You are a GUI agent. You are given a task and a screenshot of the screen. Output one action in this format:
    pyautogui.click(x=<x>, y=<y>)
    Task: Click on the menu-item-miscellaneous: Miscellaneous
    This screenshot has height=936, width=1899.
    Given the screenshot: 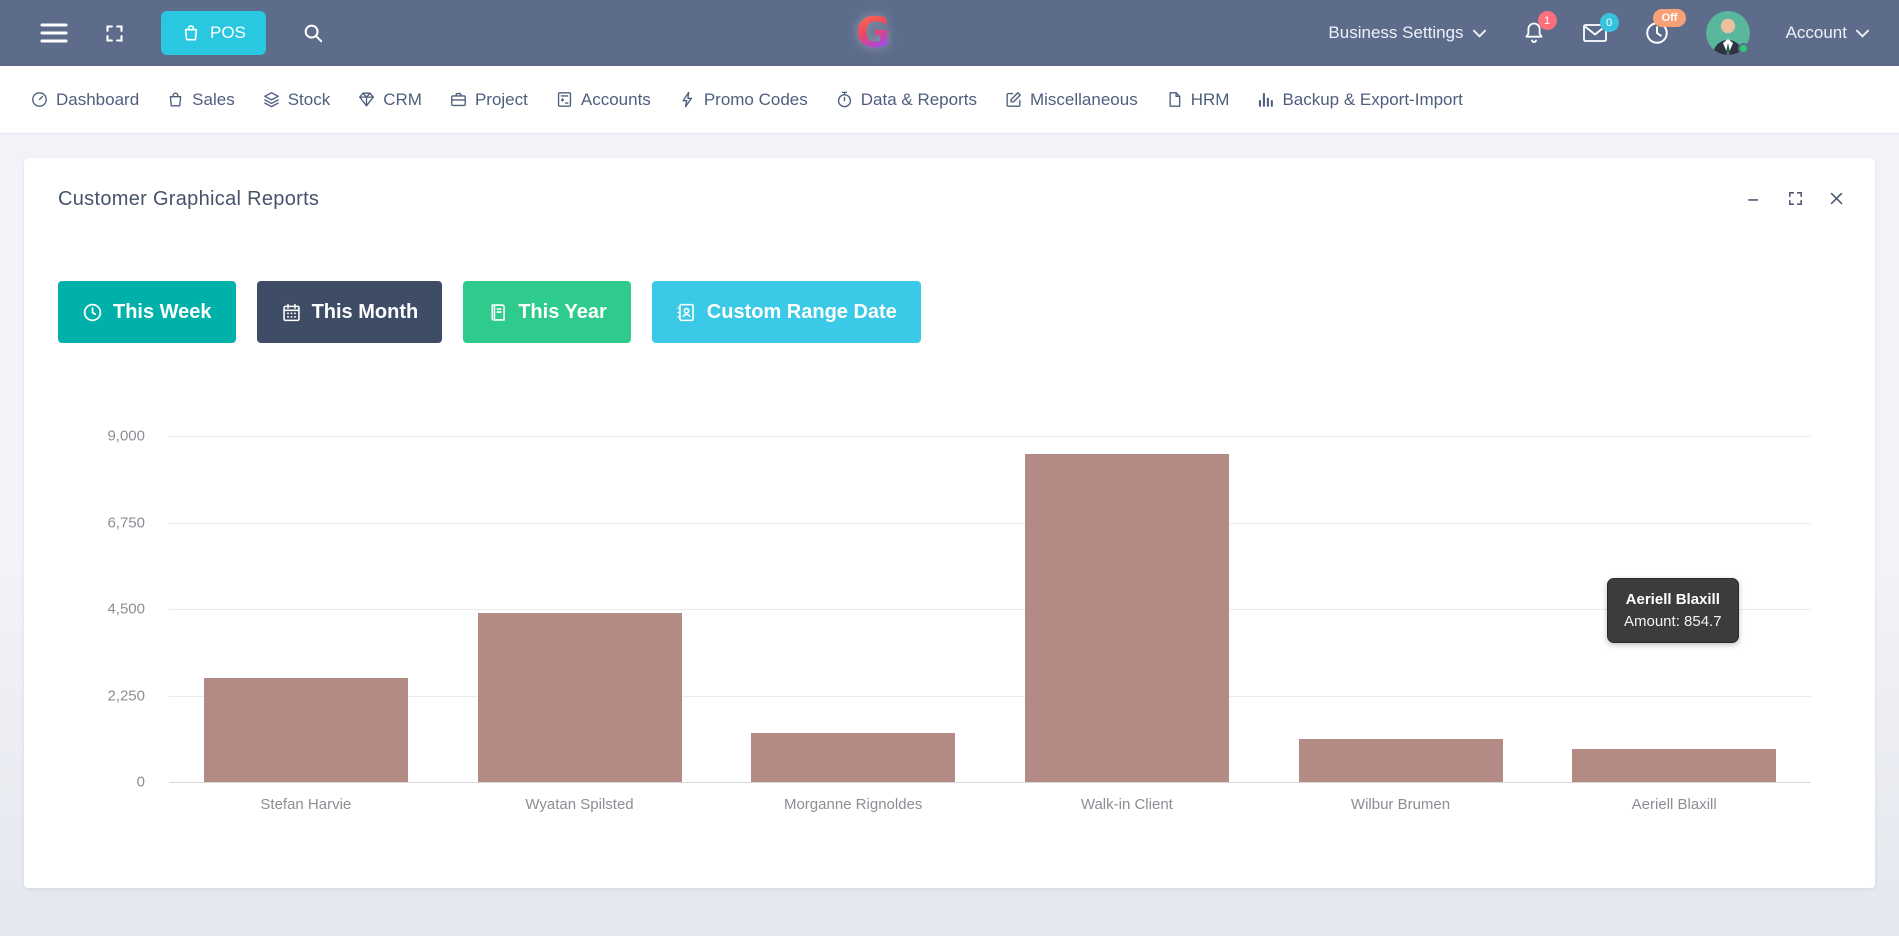 What is the action you would take?
    pyautogui.click(x=1071, y=100)
    